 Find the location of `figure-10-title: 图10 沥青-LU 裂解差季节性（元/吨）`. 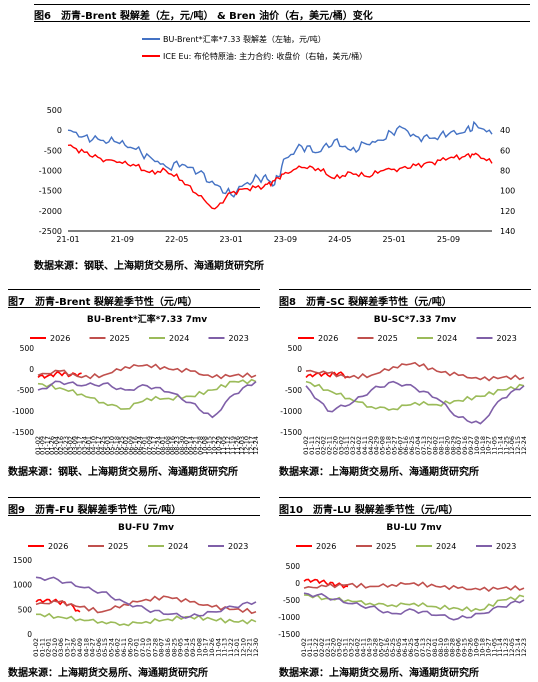

figure-10-title: 图10 沥青-LU 裂解差季节性（元/吨） is located at coordinates (369, 510).